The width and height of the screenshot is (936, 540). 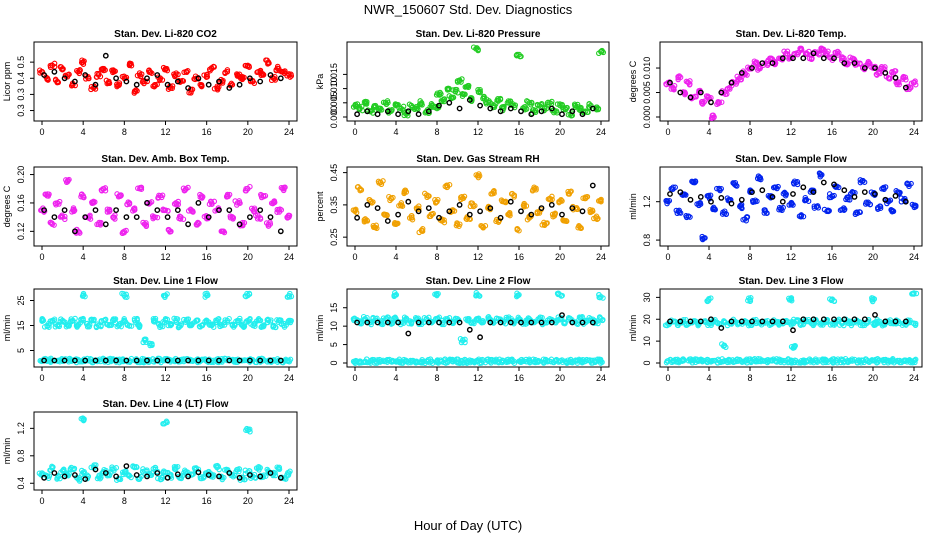 I want to click on panel-title: Stan. Dev. Sample Flow, so click(x=791, y=159).